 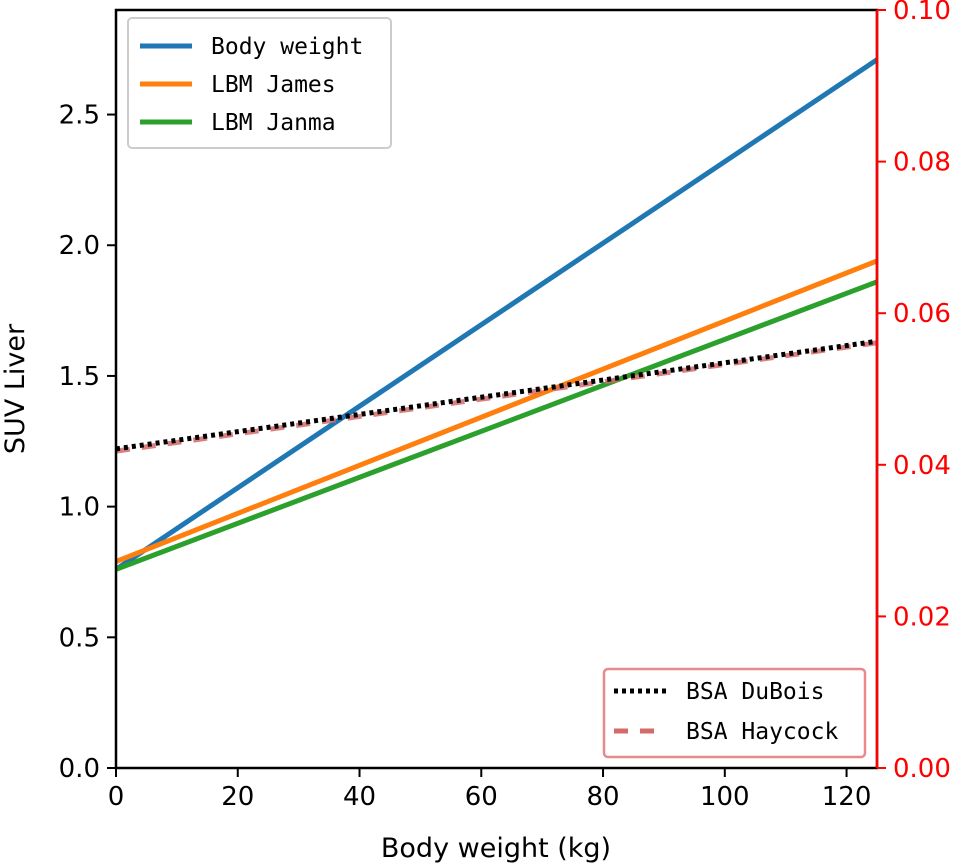 I want to click on legend-entry-label: LBM Janma, so click(x=273, y=123).